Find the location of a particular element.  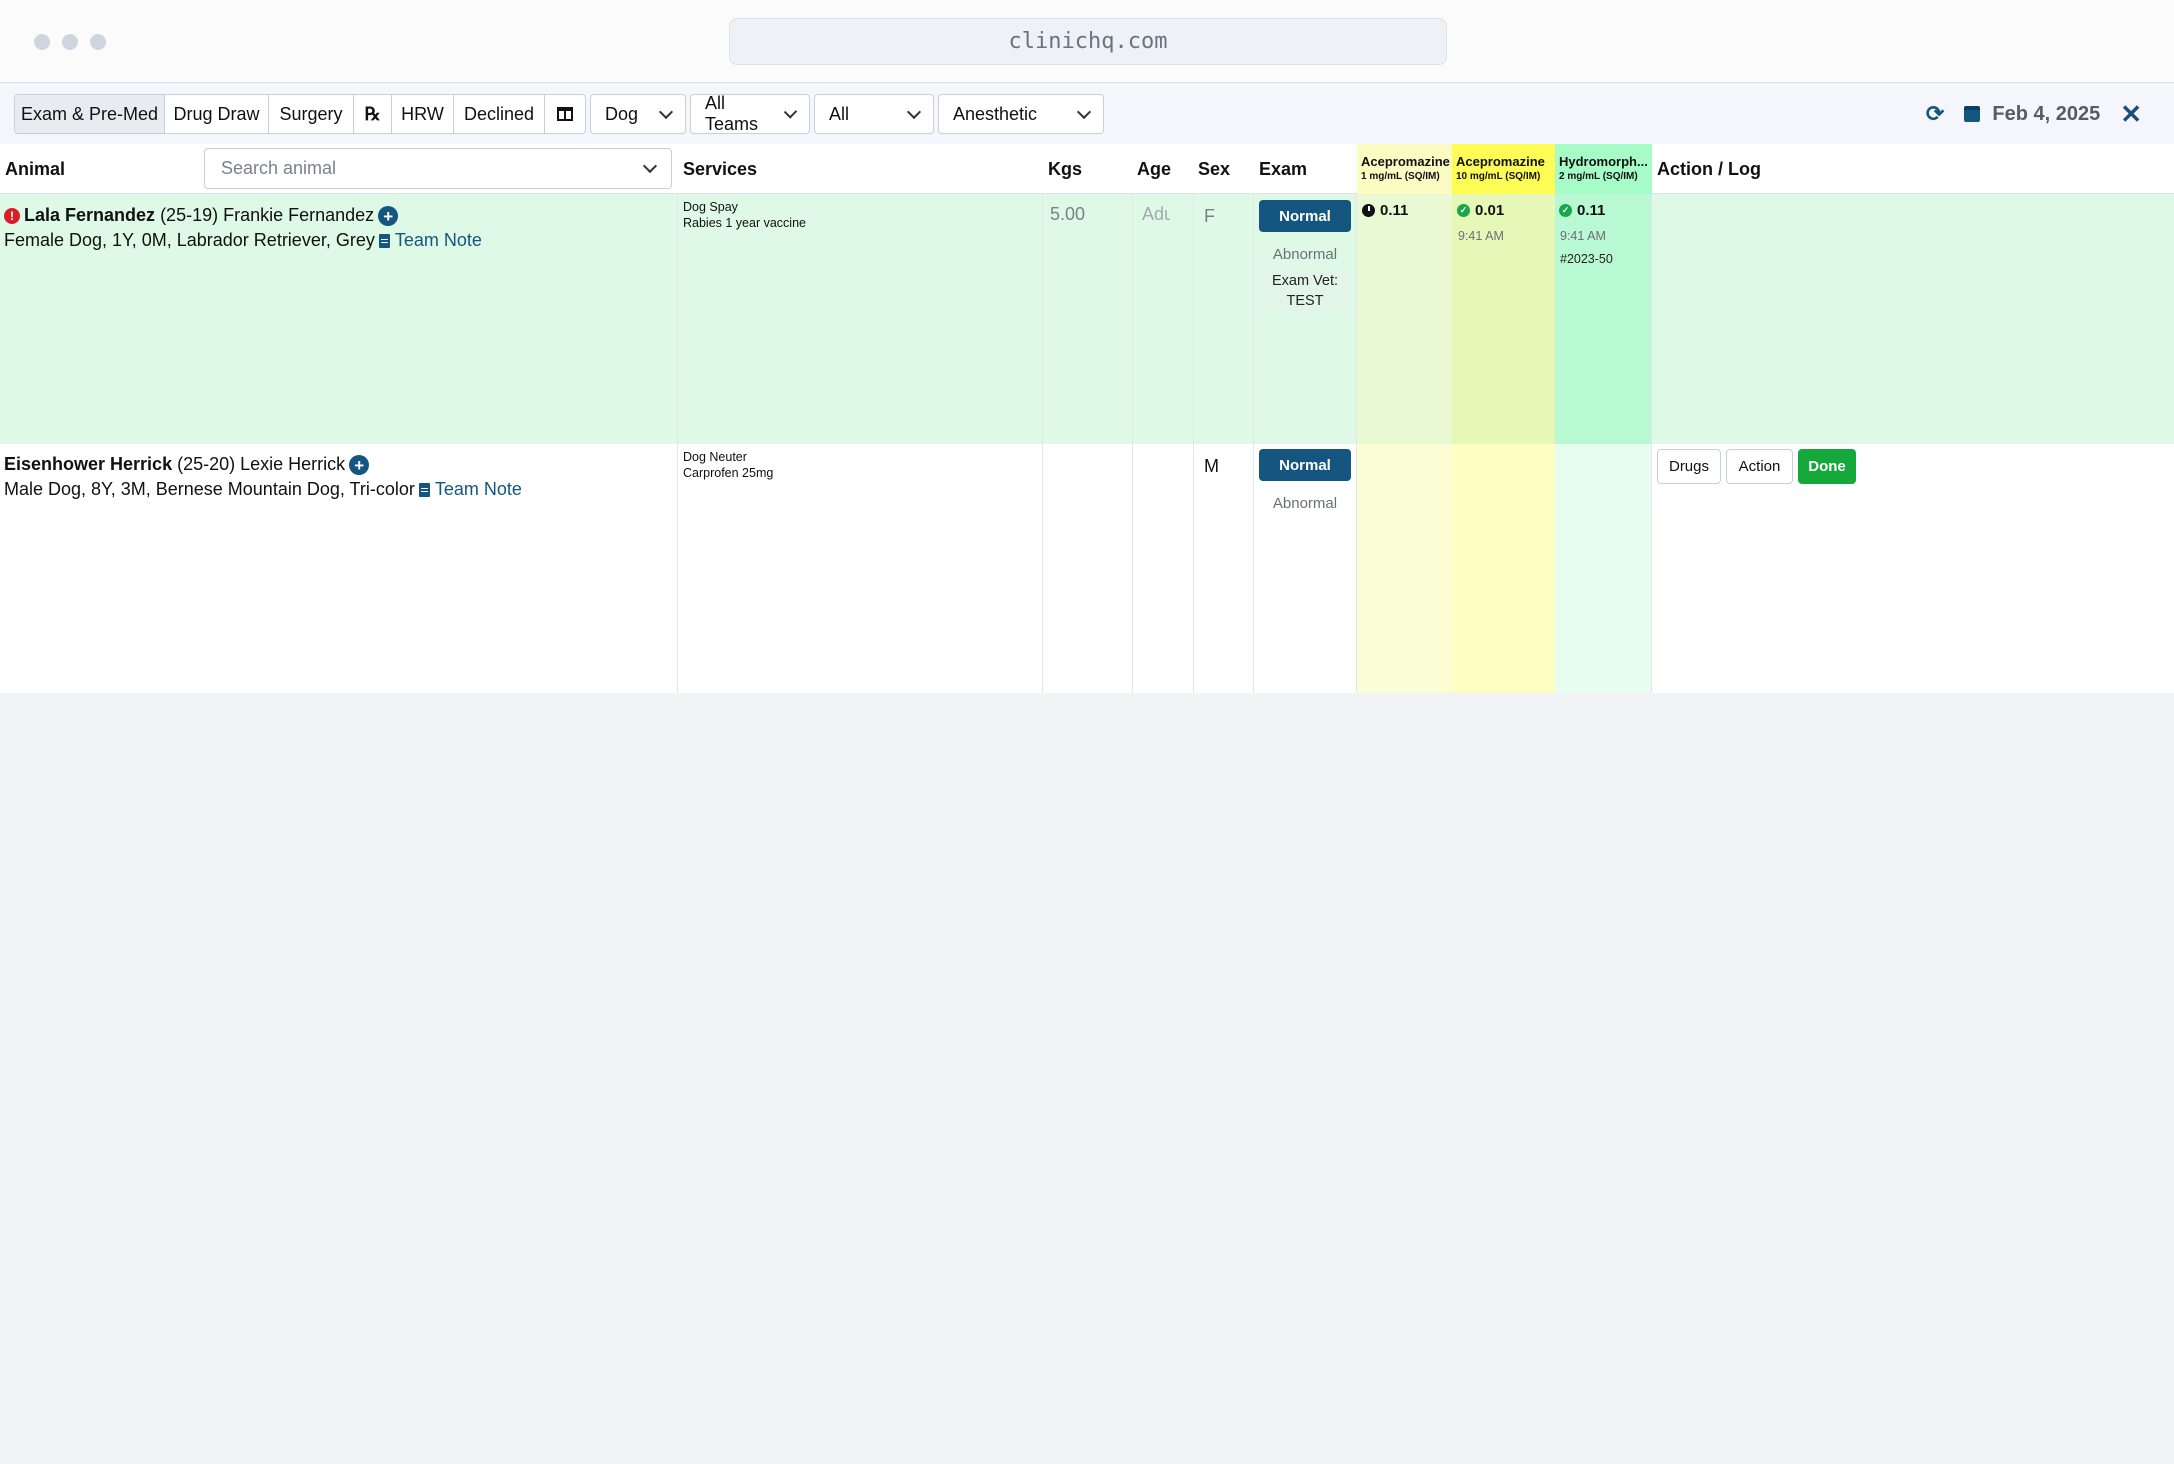

animal-name: Lala Fernandez is located at coordinates (90, 215).